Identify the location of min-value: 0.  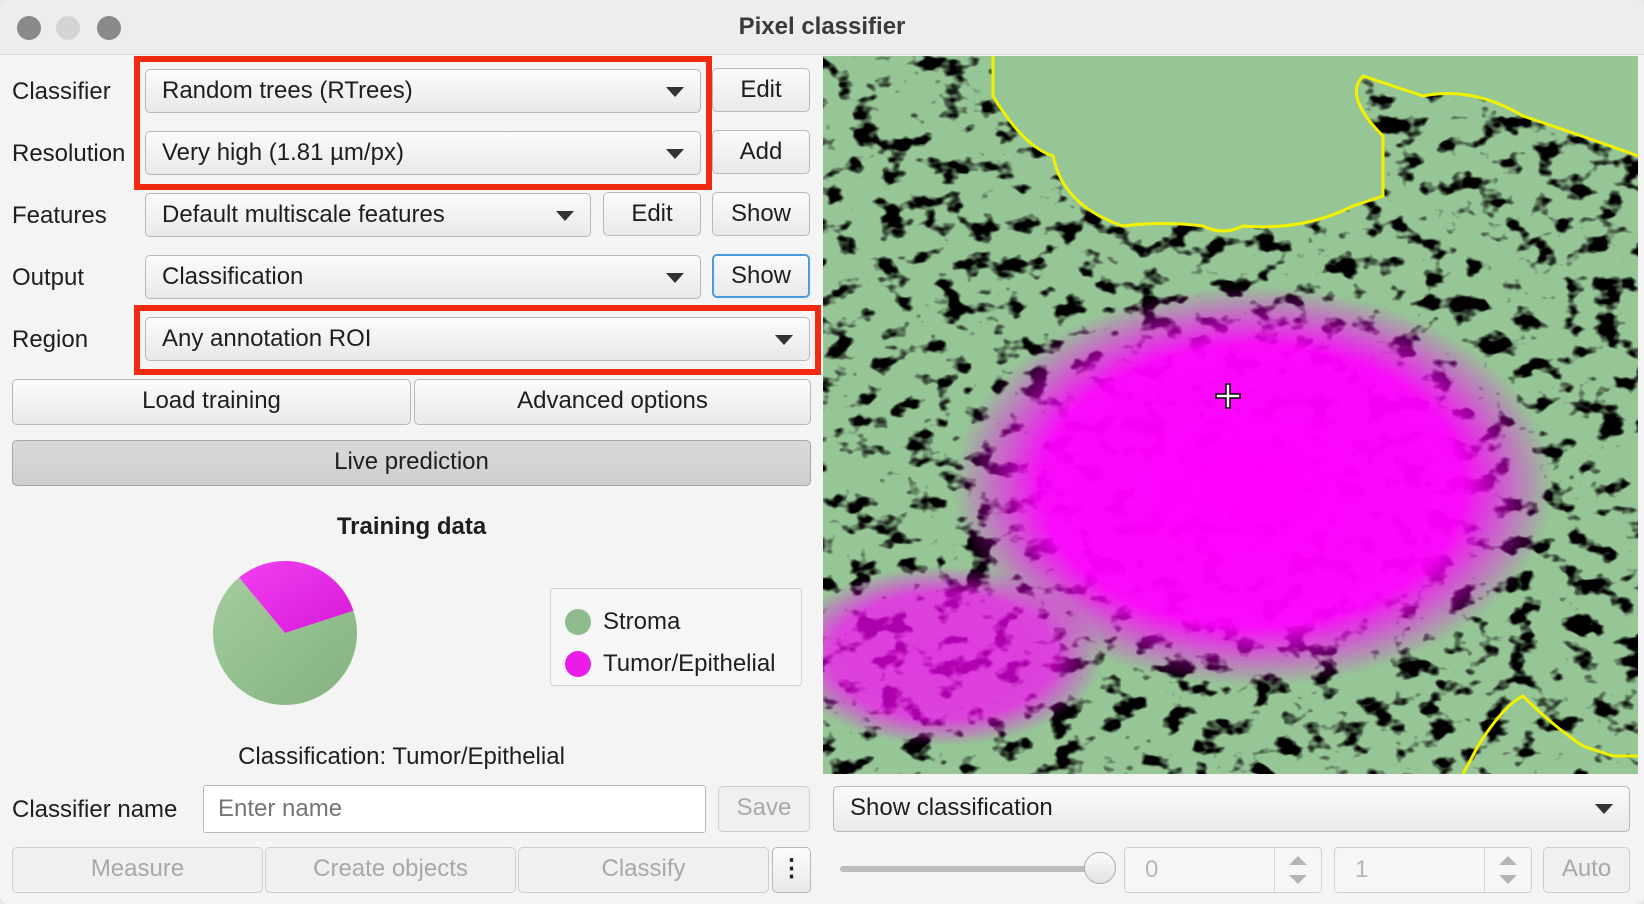
(1152, 869).